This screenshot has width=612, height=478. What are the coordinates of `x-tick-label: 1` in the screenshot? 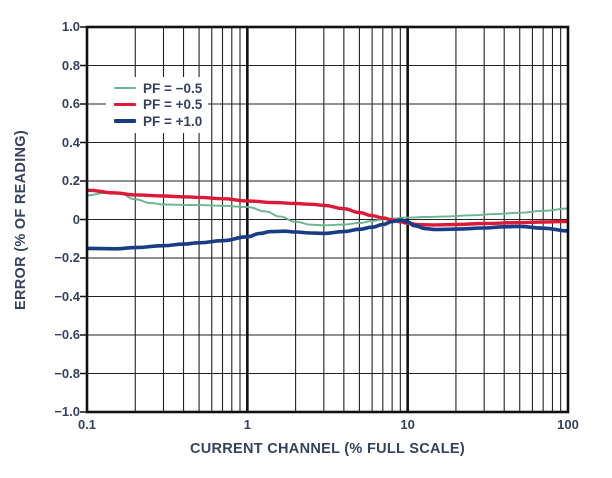 It's located at (247, 424).